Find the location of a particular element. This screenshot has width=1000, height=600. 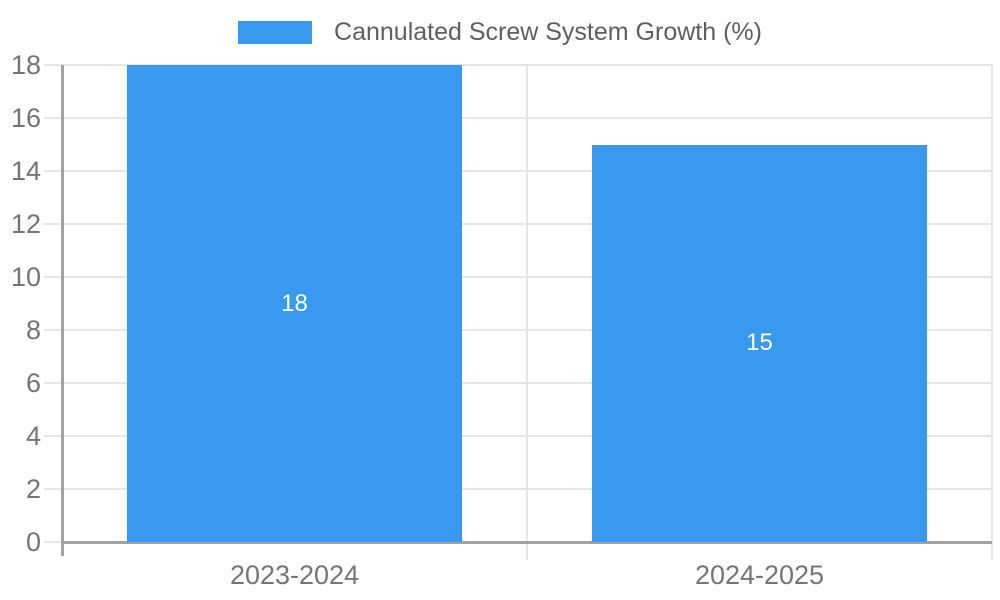

legend-swatch is located at coordinates (275, 32).